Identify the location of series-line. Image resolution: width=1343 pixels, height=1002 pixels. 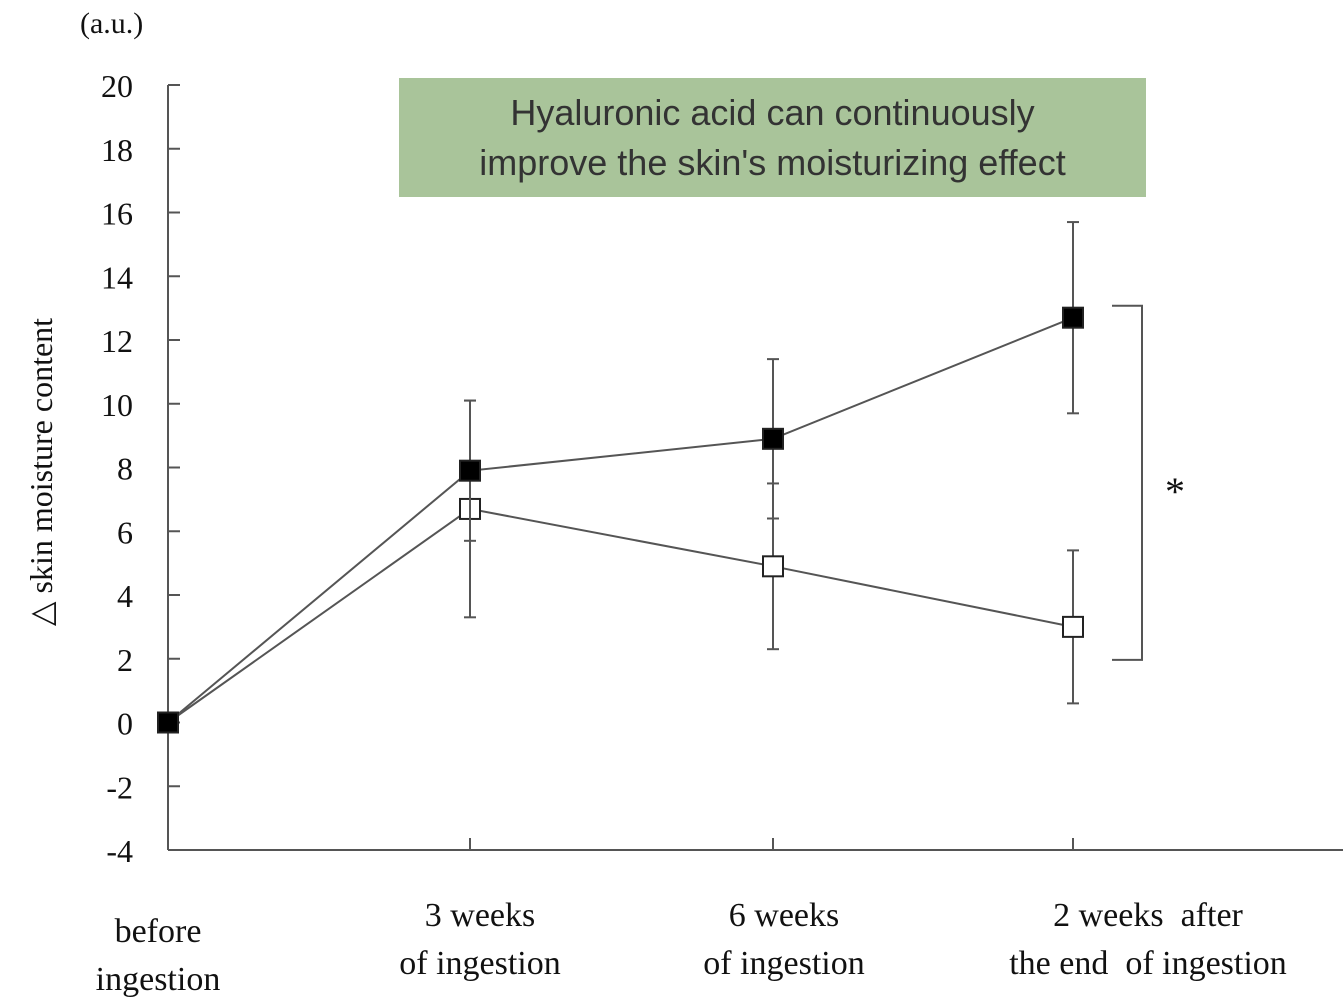
(620, 615).